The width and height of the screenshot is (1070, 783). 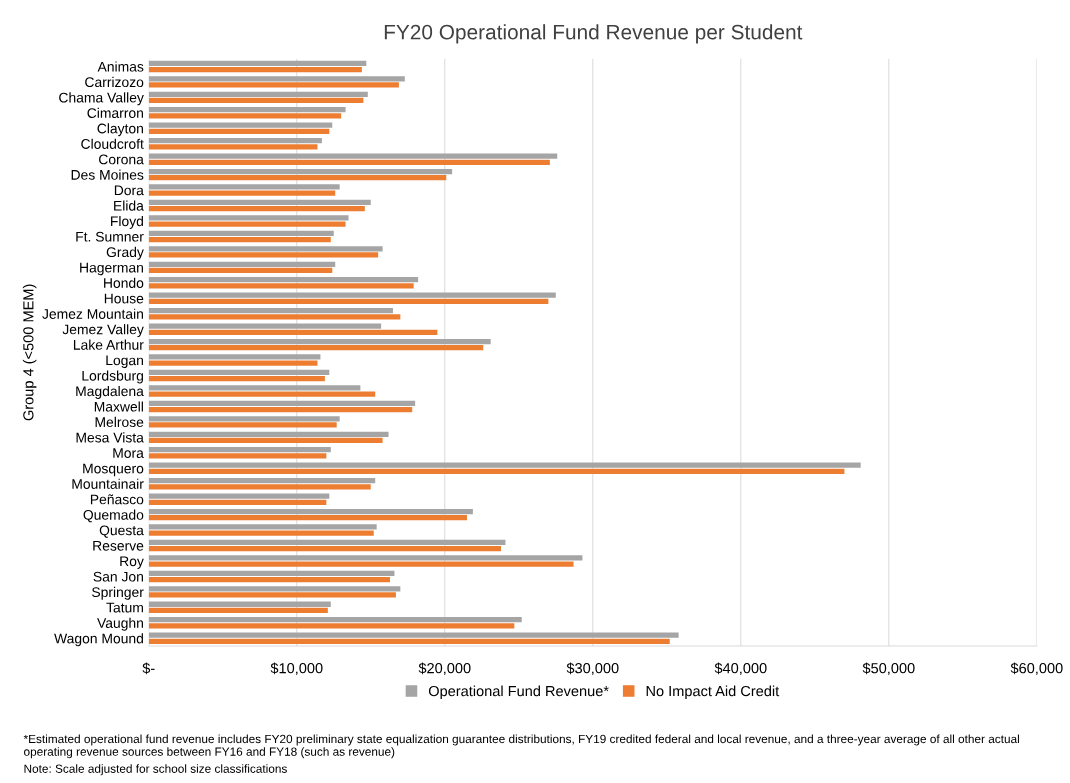 I want to click on x-tick-label: $10,000, so click(x=296, y=669).